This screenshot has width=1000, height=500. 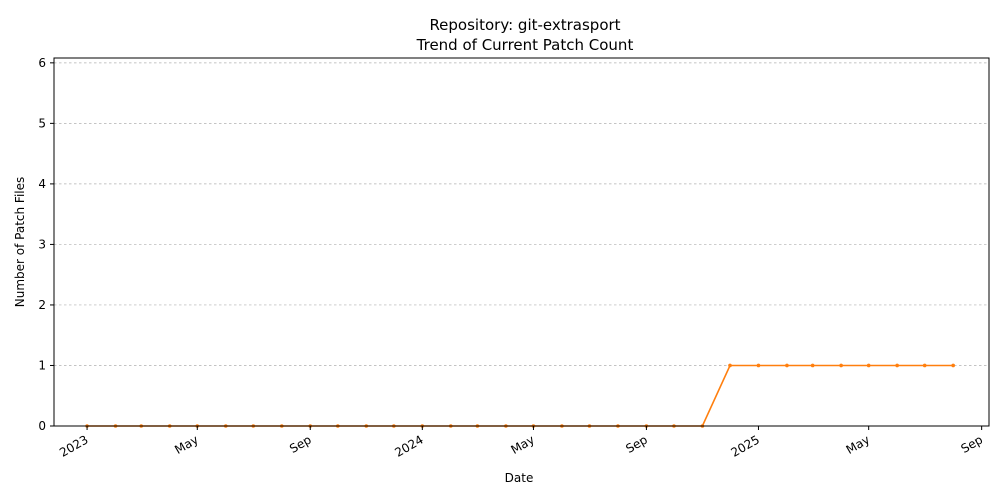 What do you see at coordinates (42, 305) in the screenshot?
I see `y-tick-label: 2` at bounding box center [42, 305].